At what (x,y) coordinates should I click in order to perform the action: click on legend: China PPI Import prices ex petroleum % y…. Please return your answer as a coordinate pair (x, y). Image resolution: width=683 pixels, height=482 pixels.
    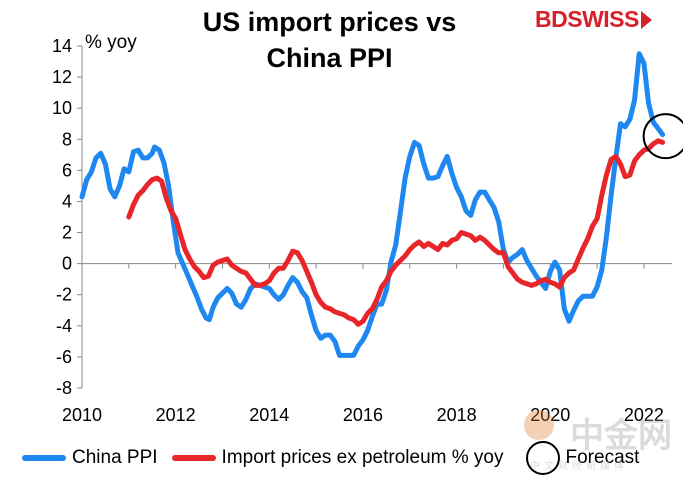
    Looking at the image, I should click on (337, 458).